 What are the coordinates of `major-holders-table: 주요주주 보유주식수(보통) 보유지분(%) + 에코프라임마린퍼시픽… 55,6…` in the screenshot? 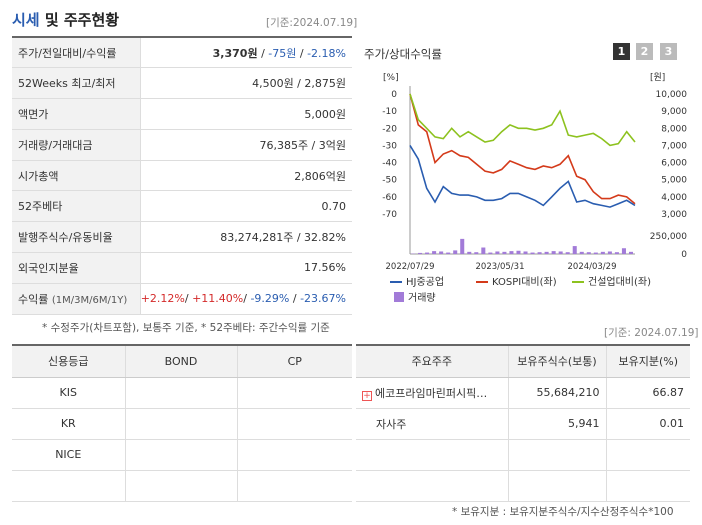 It's located at (523, 423).